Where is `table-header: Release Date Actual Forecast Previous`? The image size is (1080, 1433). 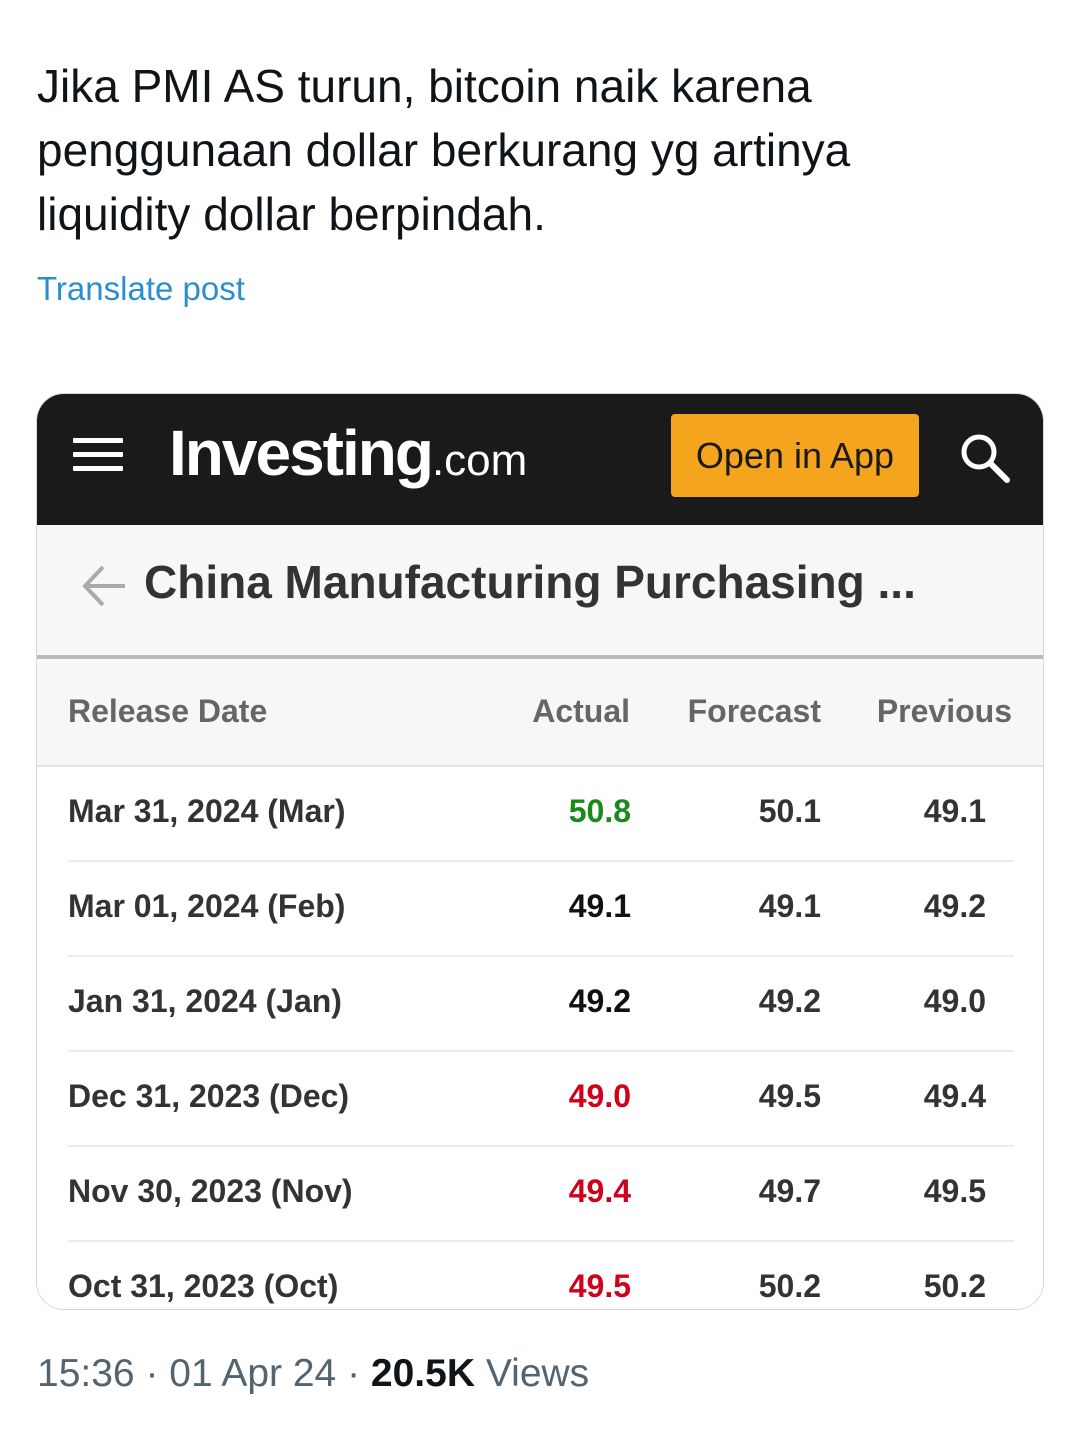 table-header: Release Date Actual Forecast Previous is located at coordinates (540, 715).